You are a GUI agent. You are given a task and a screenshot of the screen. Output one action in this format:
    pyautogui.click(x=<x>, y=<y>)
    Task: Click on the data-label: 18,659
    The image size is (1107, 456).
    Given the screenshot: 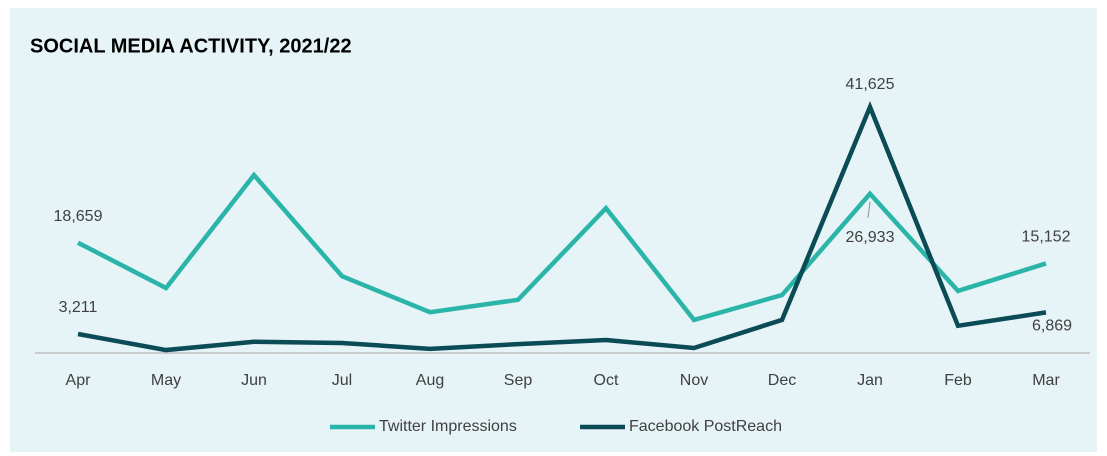 What is the action you would take?
    pyautogui.click(x=78, y=216)
    